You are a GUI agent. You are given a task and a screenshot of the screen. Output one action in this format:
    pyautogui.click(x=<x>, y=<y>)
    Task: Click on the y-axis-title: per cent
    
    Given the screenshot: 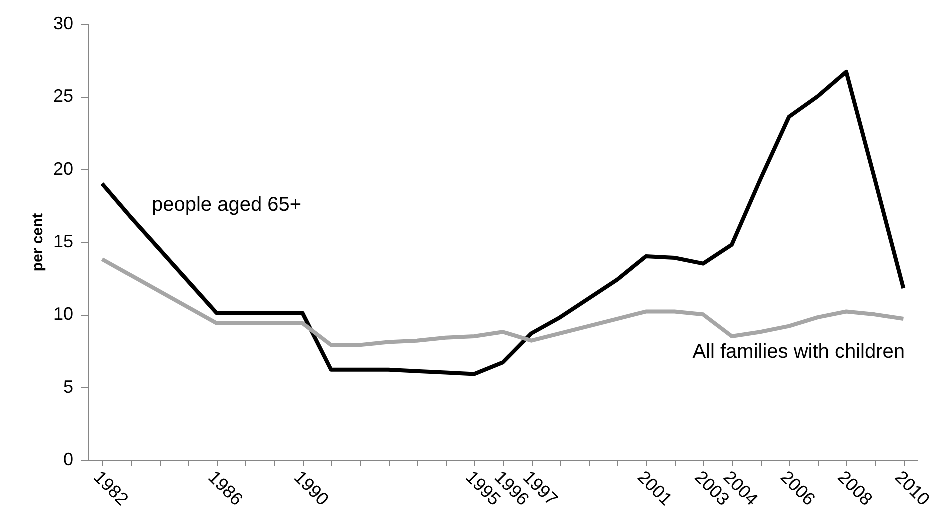 What is the action you would take?
    pyautogui.click(x=37, y=242)
    